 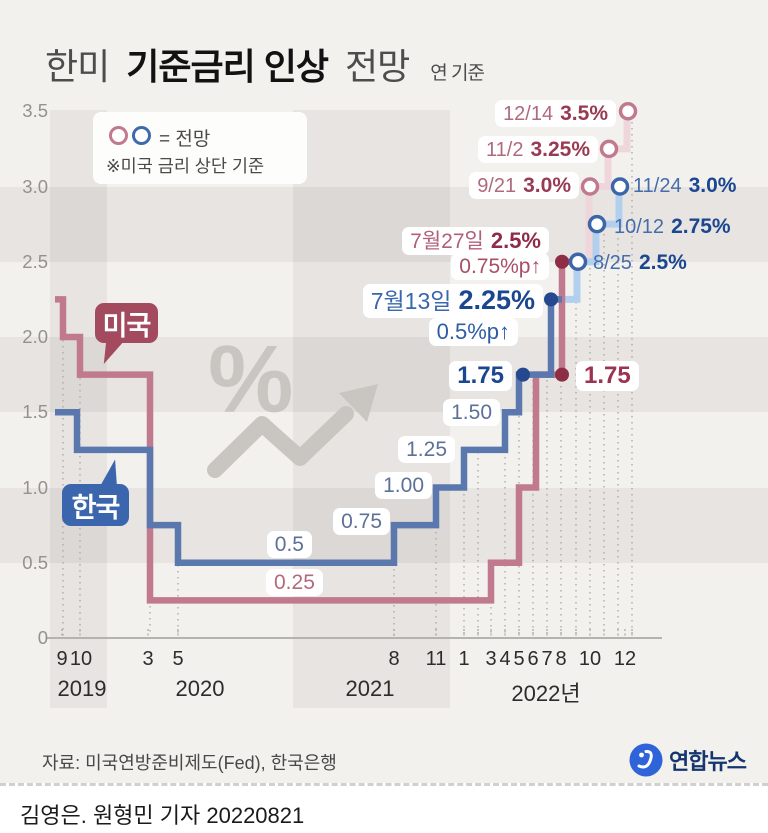 I want to click on title-unit: 연 기준, so click(x=457, y=73).